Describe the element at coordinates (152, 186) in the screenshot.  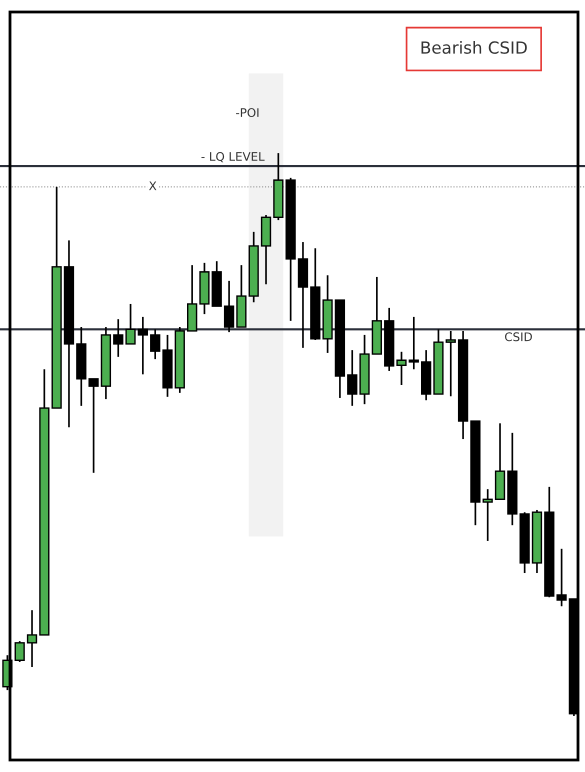
I see `ref-line-label: X` at that location.